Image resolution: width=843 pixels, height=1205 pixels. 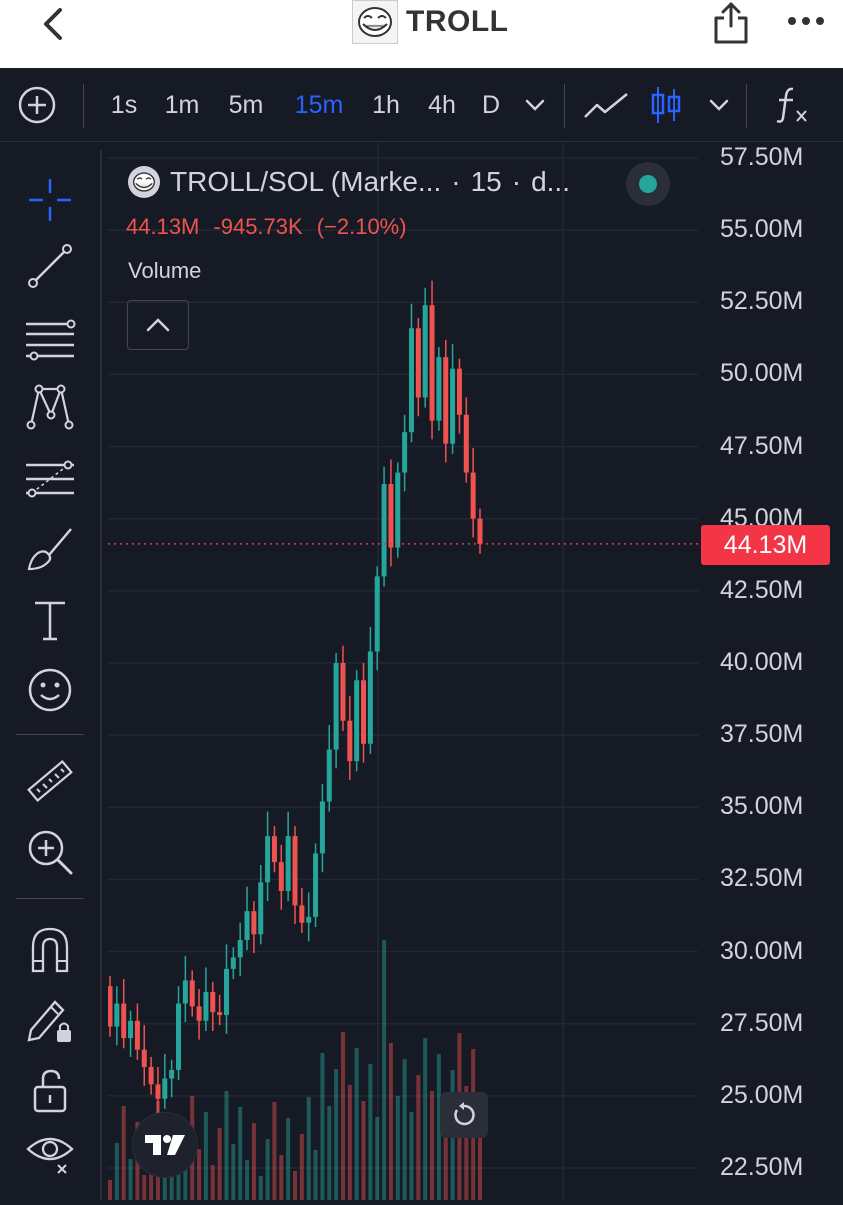 What do you see at coordinates (731, 23) in the screenshot?
I see `share-icon` at bounding box center [731, 23].